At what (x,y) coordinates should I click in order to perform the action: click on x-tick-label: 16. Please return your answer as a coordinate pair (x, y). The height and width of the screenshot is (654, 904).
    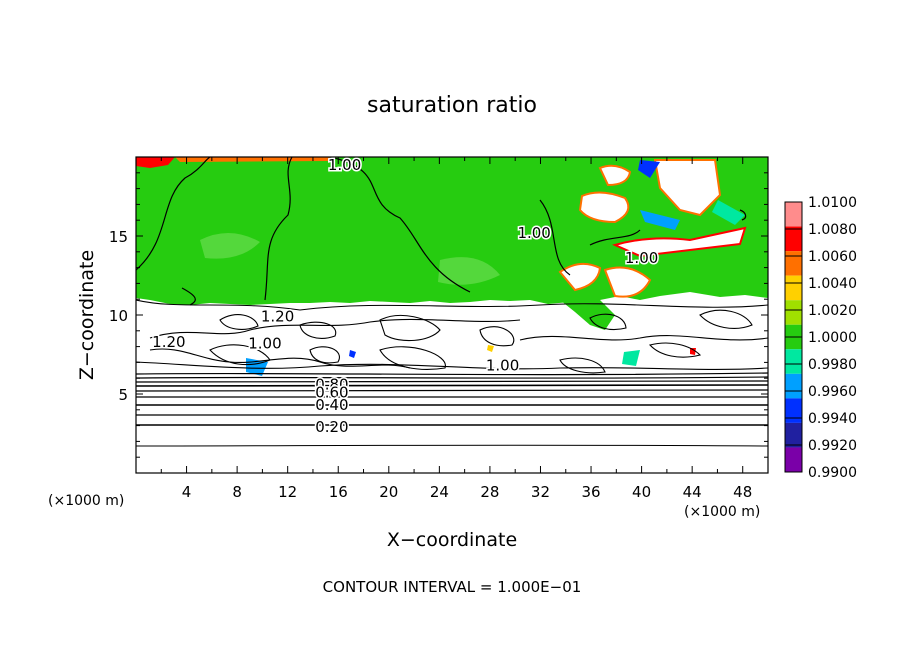
    Looking at the image, I should click on (338, 492).